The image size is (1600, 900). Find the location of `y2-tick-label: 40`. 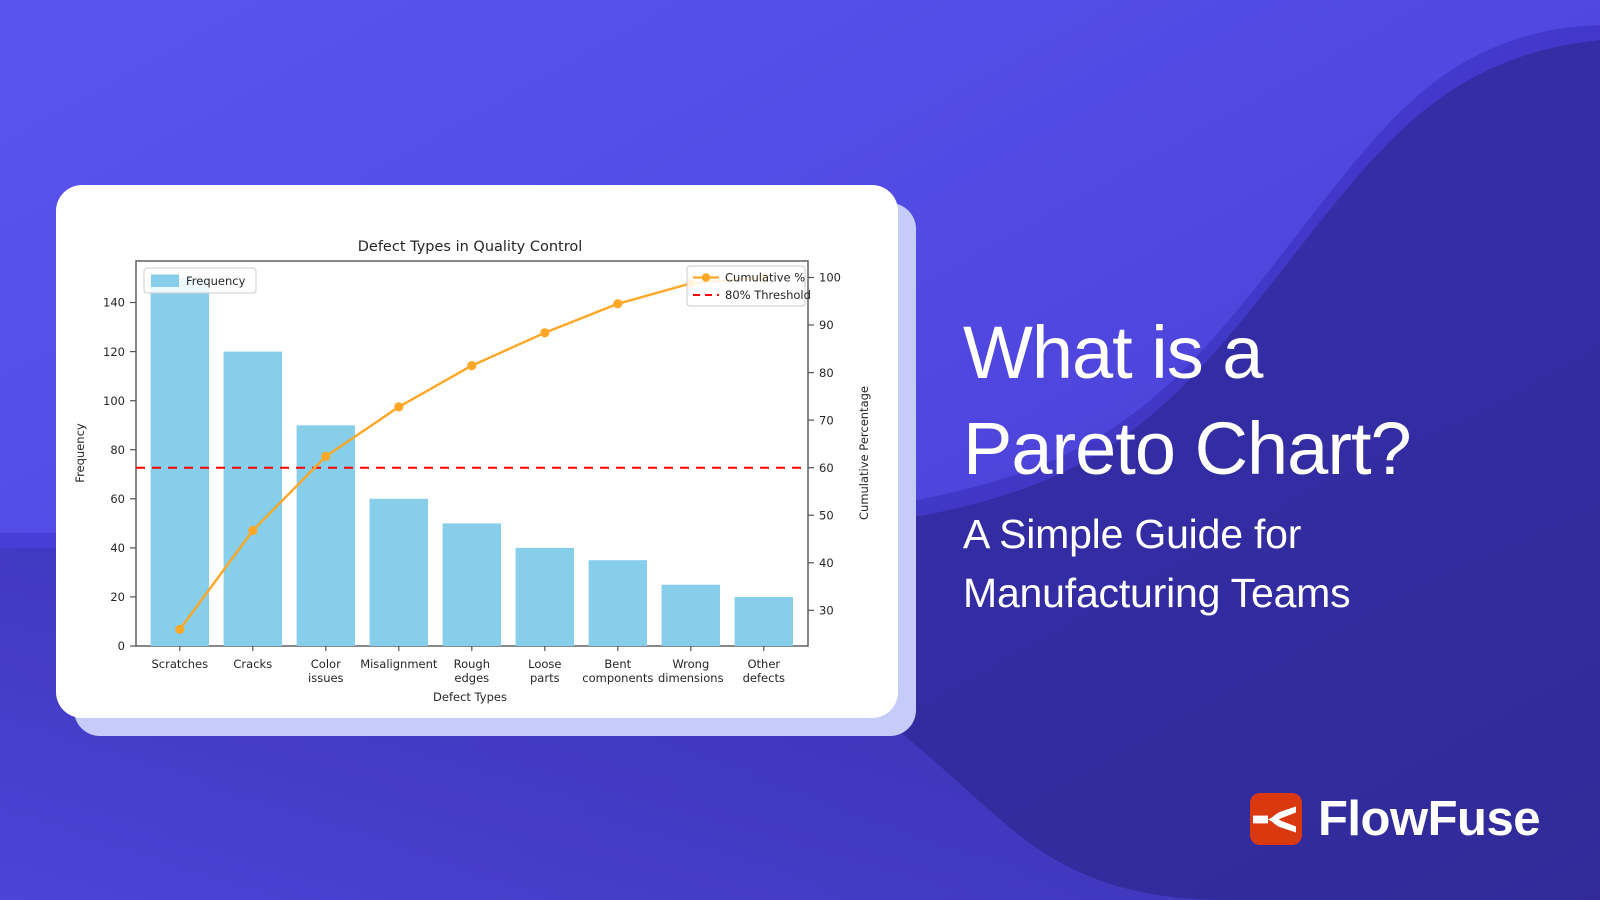

y2-tick-label: 40 is located at coordinates (826, 563).